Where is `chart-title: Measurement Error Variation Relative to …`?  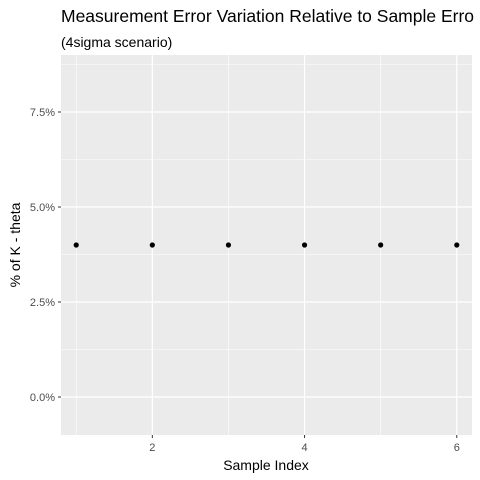
chart-title: Measurement Error Variation Relative to … is located at coordinates (267, 16).